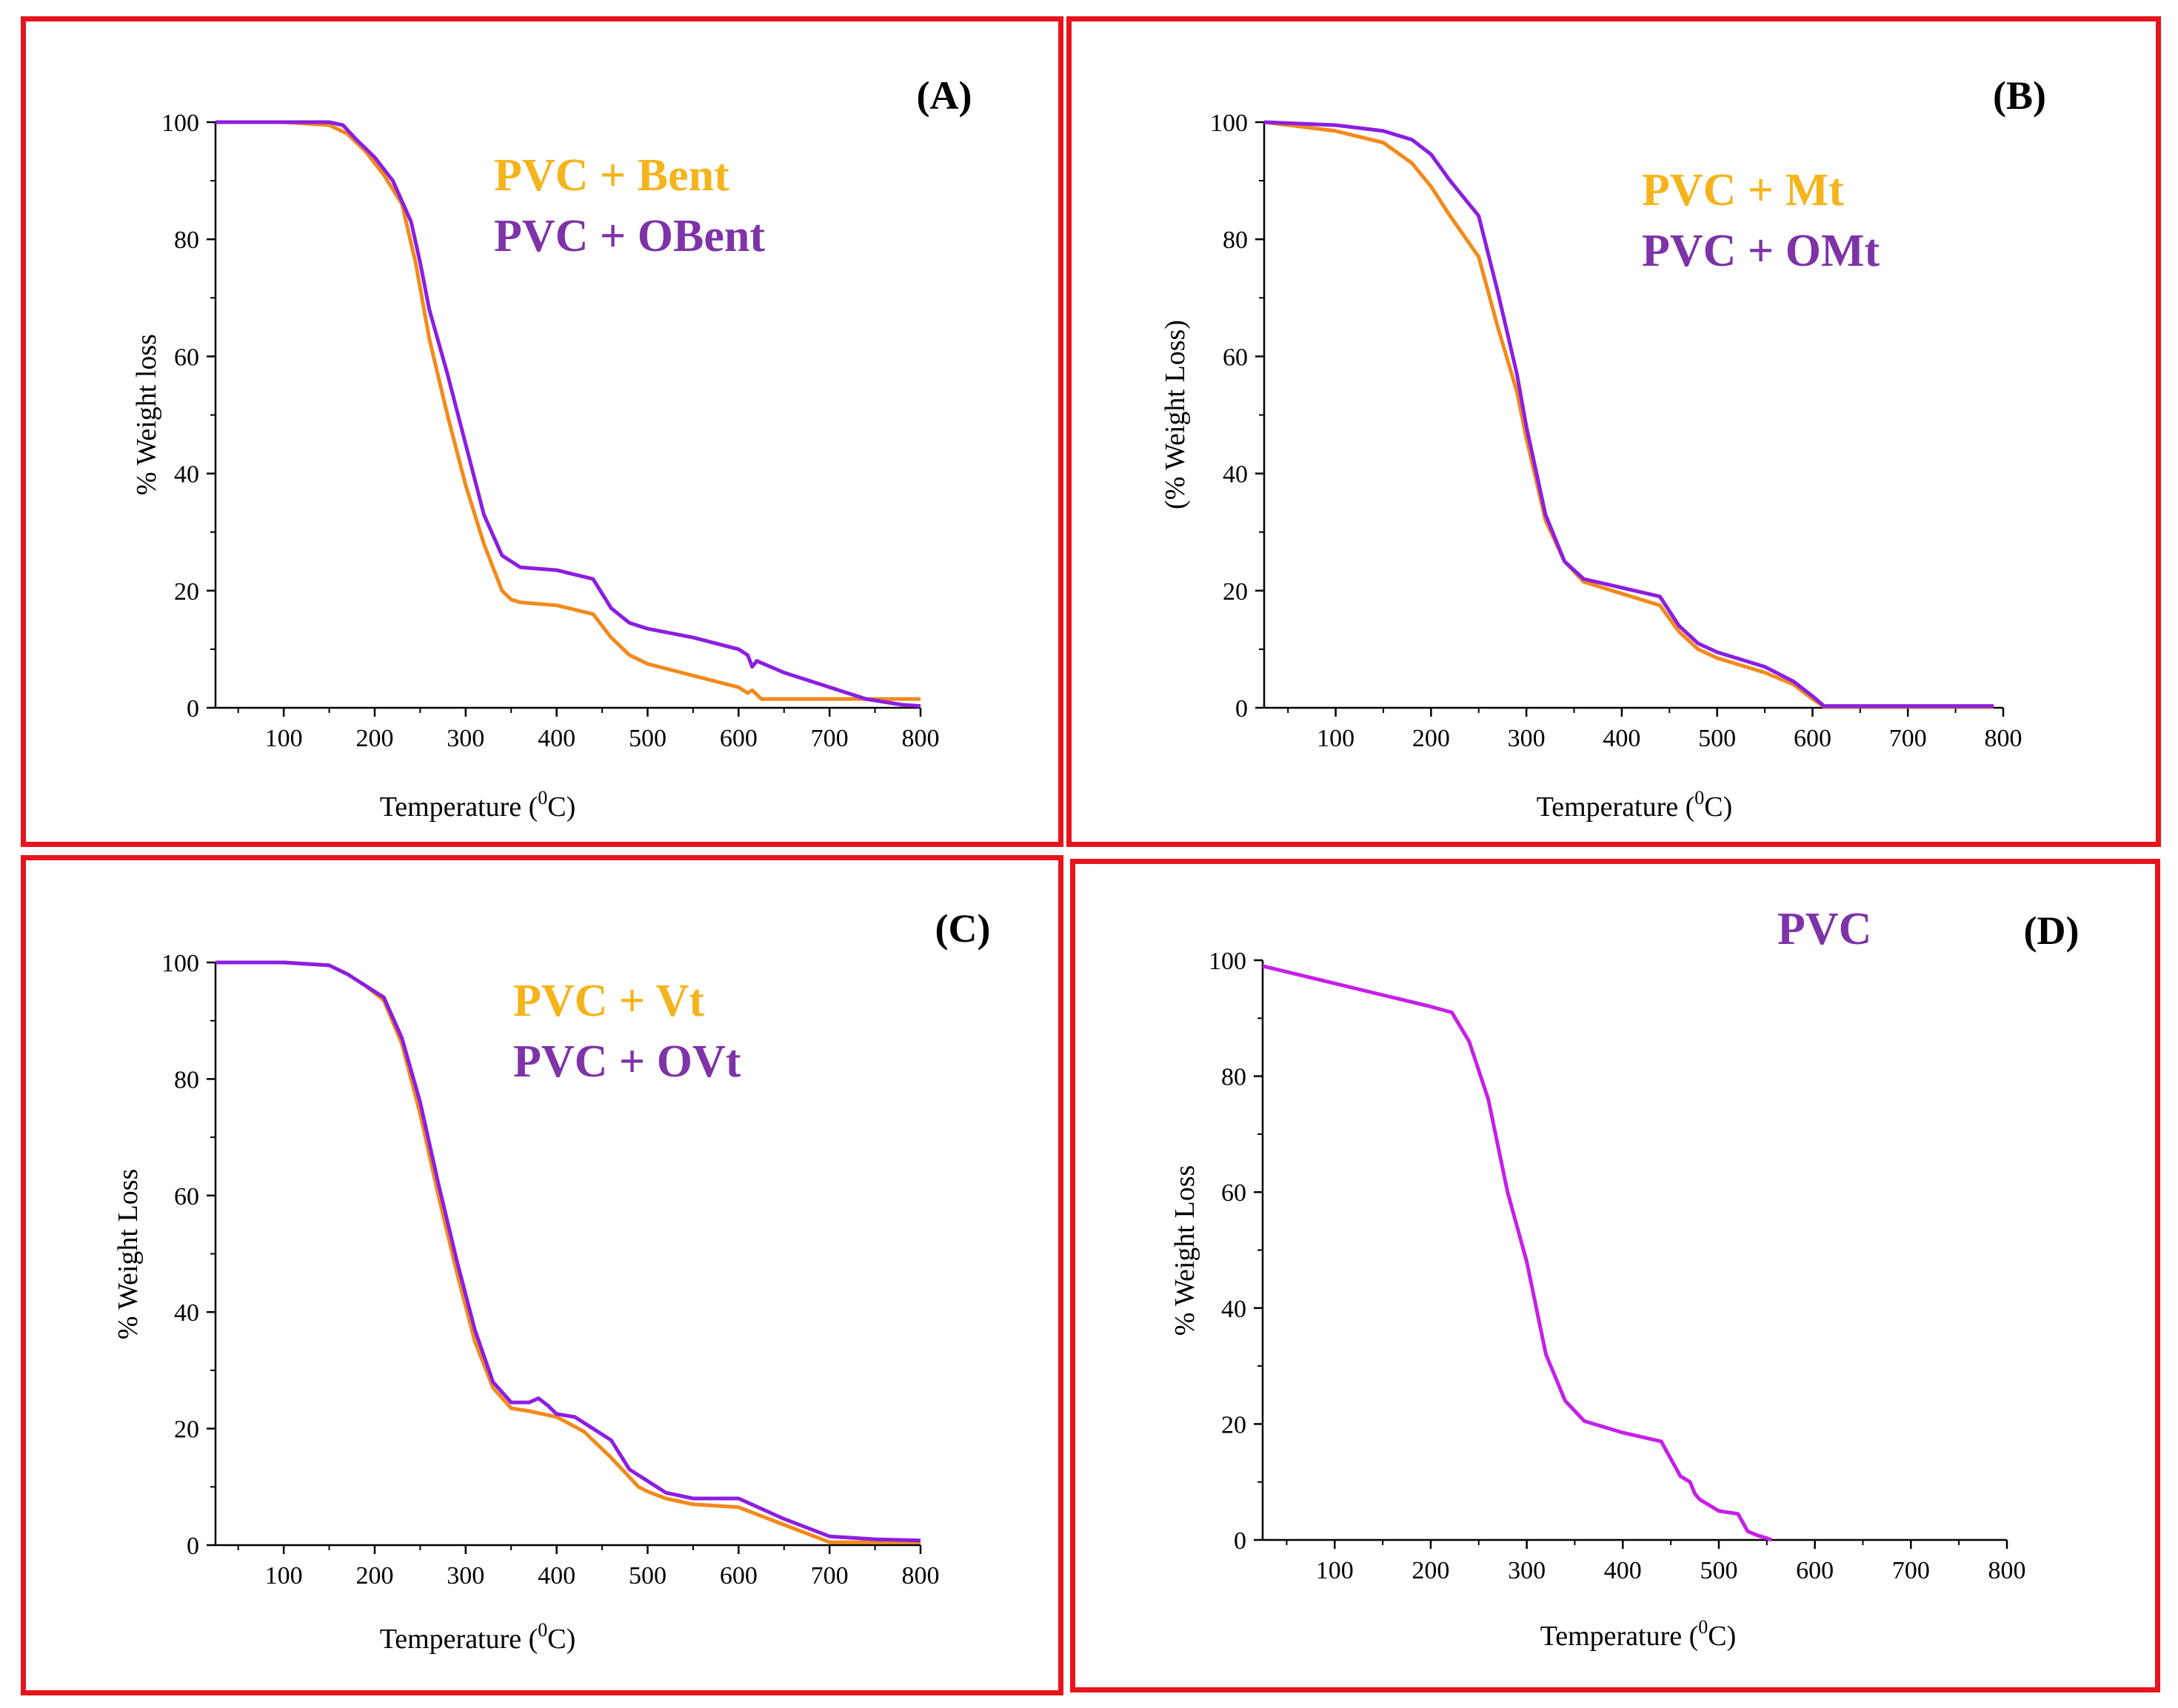 This screenshot has width=2178, height=1708. I want to click on series-line-pvc-obent, so click(568, 414).